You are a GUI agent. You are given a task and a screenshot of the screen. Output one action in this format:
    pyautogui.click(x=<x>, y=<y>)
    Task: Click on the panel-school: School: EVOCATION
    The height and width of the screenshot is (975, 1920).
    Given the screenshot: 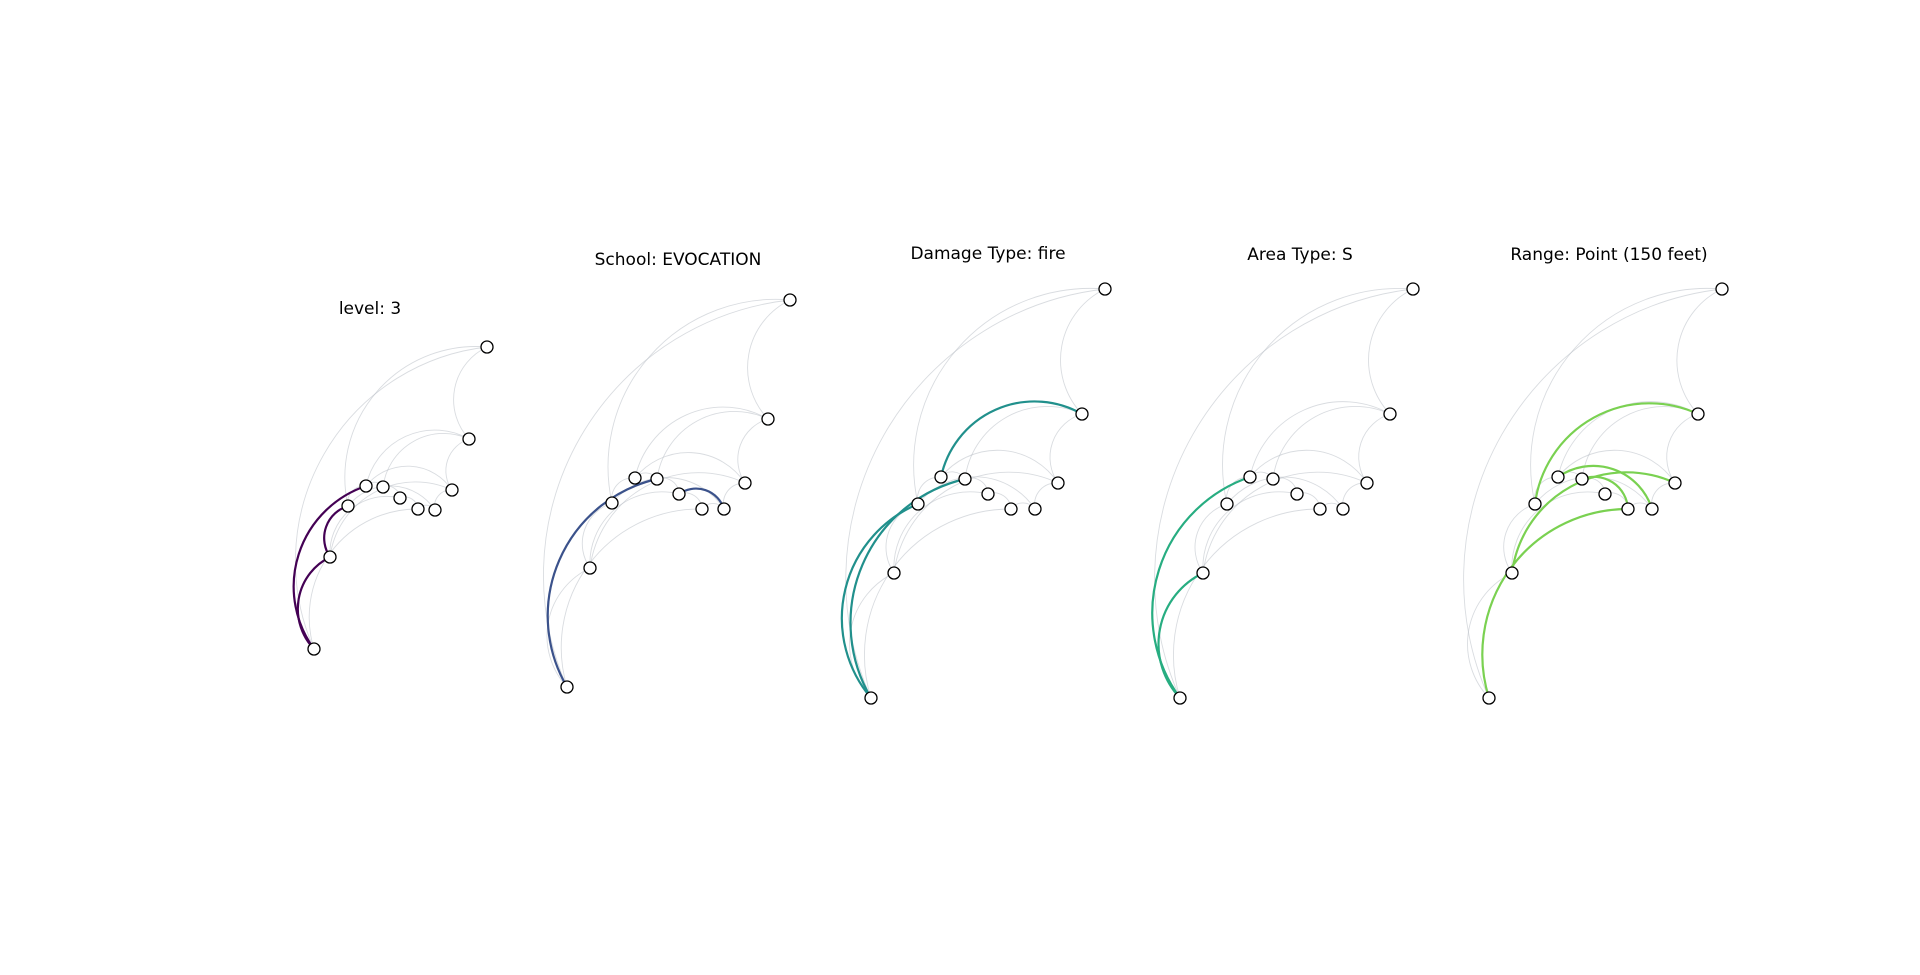 What is the action you would take?
    pyautogui.click(x=670, y=472)
    